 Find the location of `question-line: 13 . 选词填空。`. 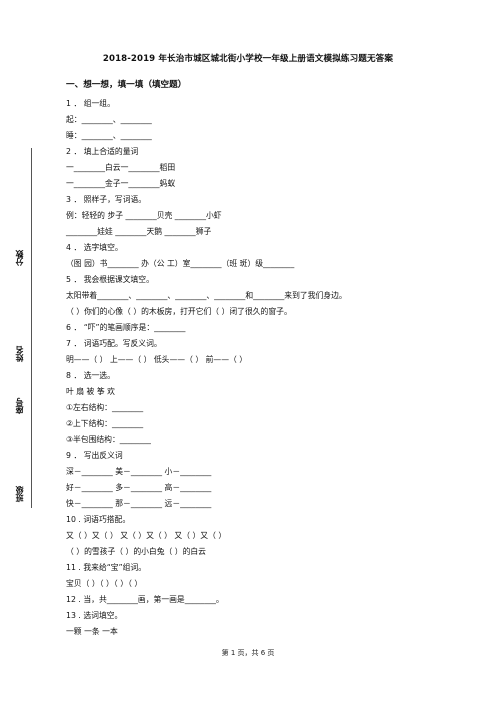

question-line: 13 . 选词填空。 is located at coordinates (94, 615).